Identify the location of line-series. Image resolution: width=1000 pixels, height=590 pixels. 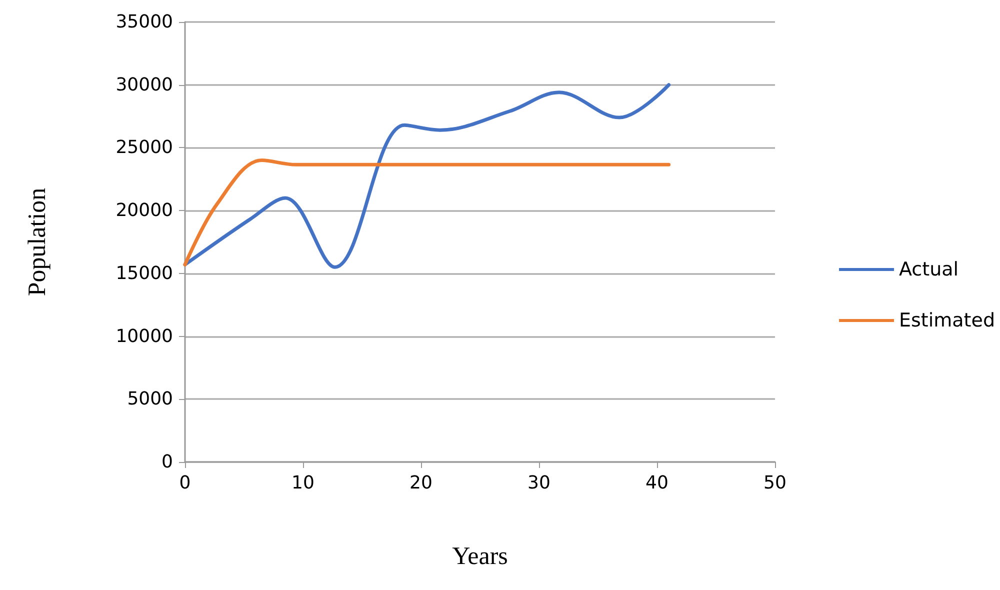
(427, 212).